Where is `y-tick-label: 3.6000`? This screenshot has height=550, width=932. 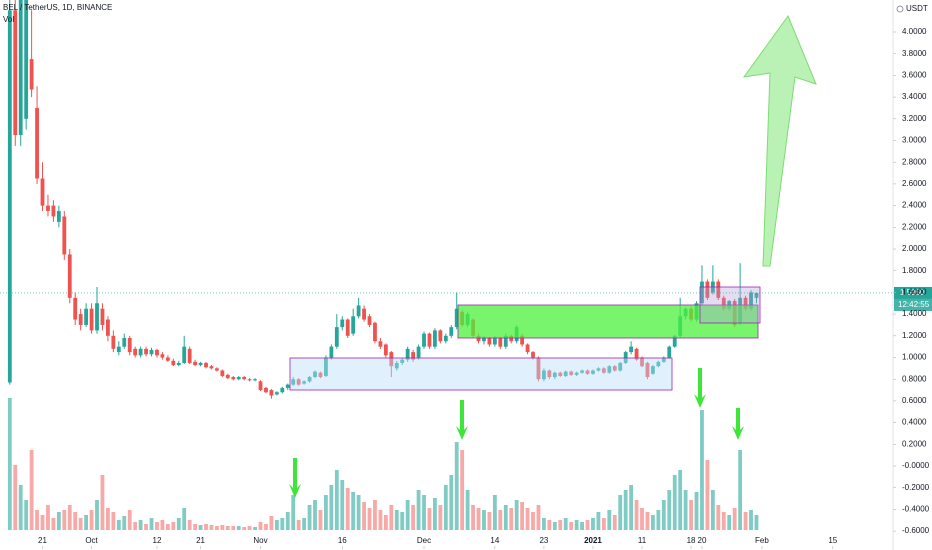 y-tick-label: 3.6000 is located at coordinates (914, 75).